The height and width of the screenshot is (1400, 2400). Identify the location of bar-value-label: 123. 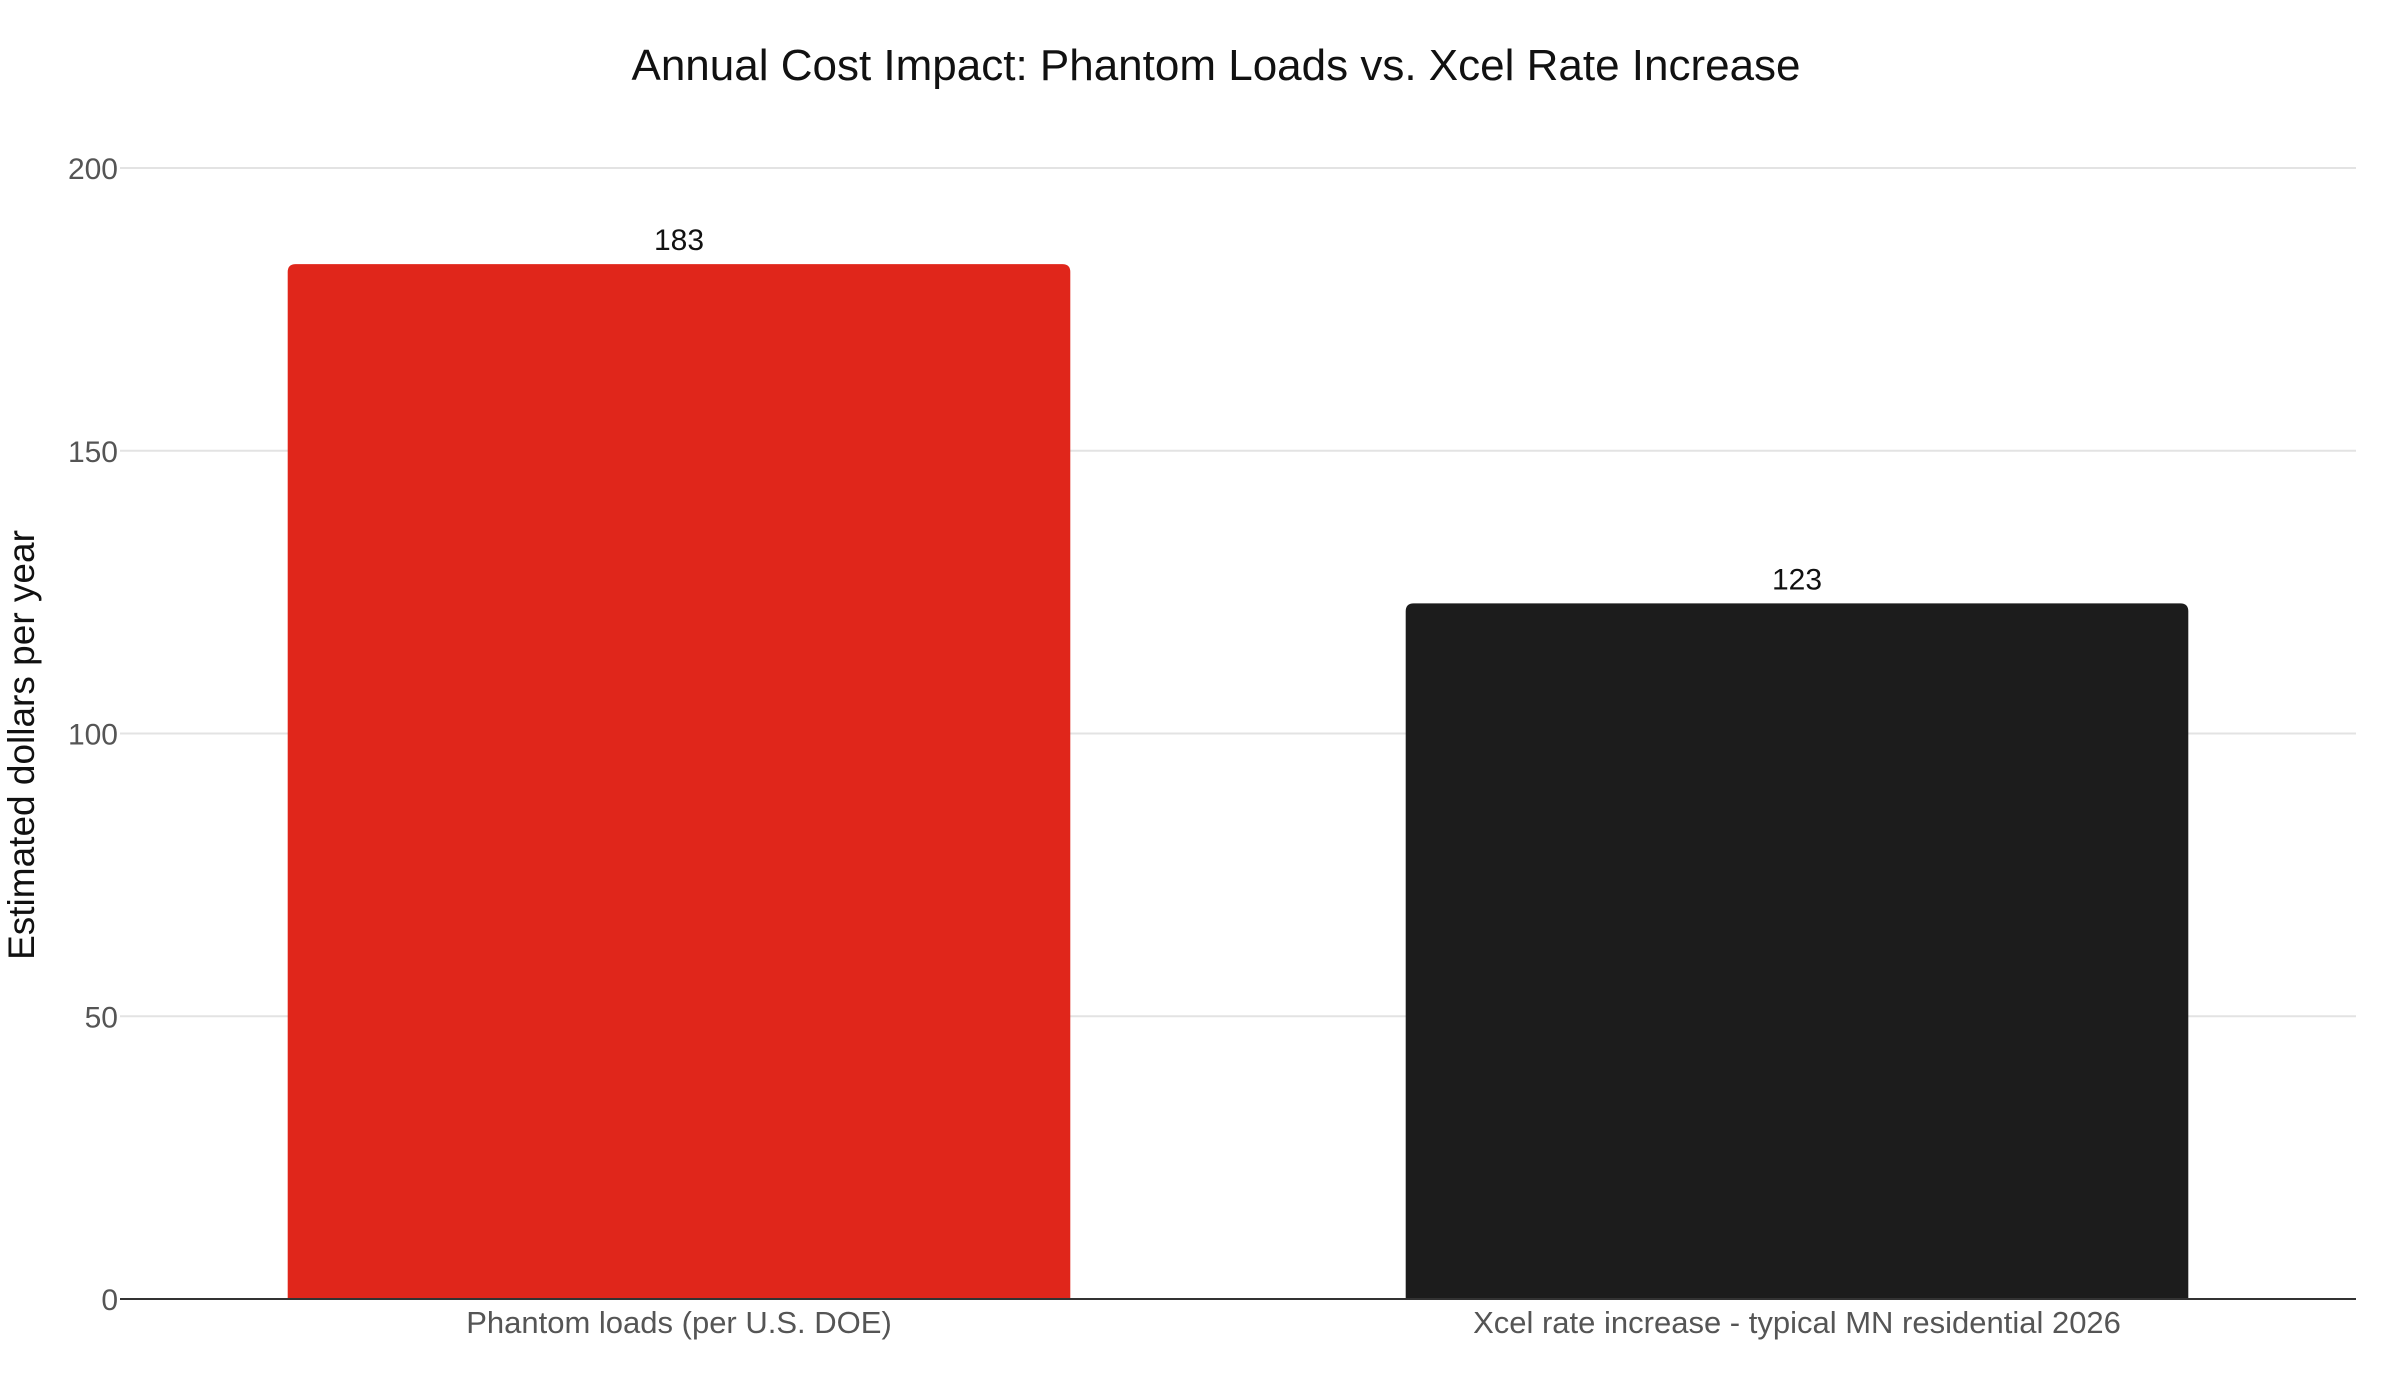
(1797, 579).